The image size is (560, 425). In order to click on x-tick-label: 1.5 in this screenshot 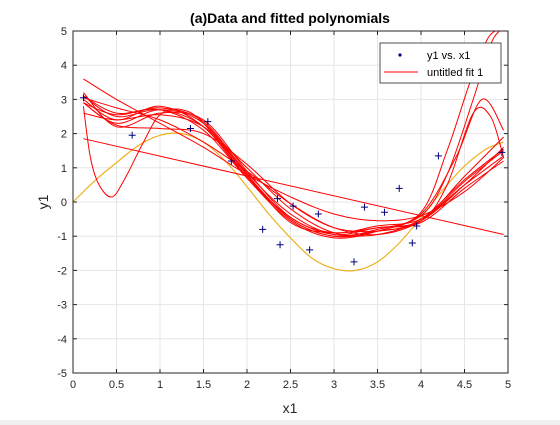, I will do `click(203, 385)`.